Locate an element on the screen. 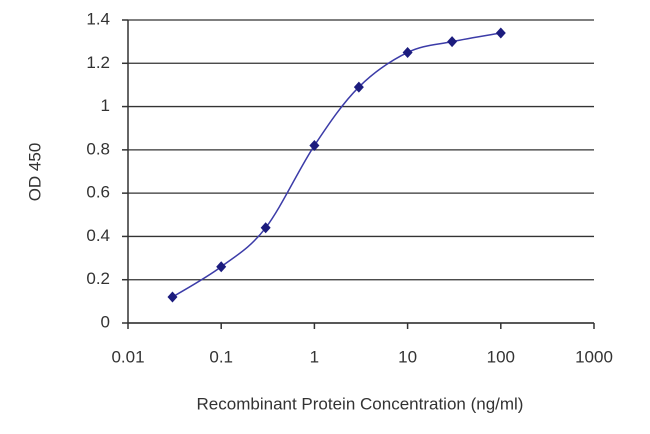  y-tick-label: 0.2 is located at coordinates (98, 278).